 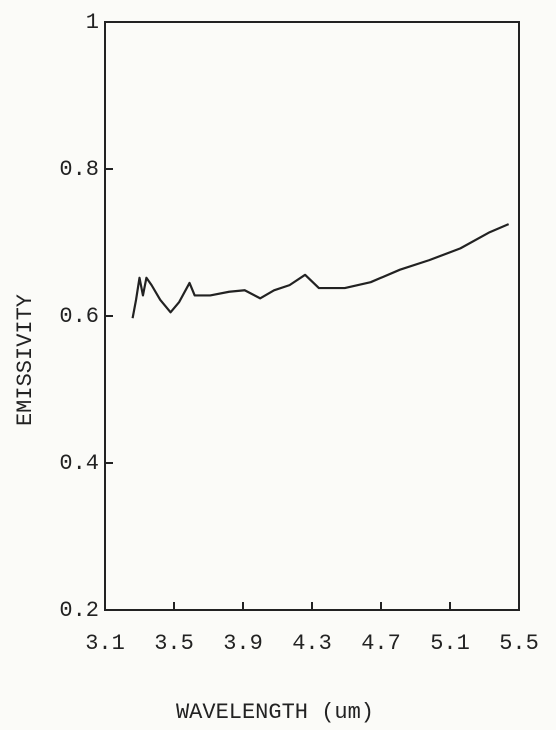 I want to click on x-tick-label: 3.1, so click(x=105, y=643).